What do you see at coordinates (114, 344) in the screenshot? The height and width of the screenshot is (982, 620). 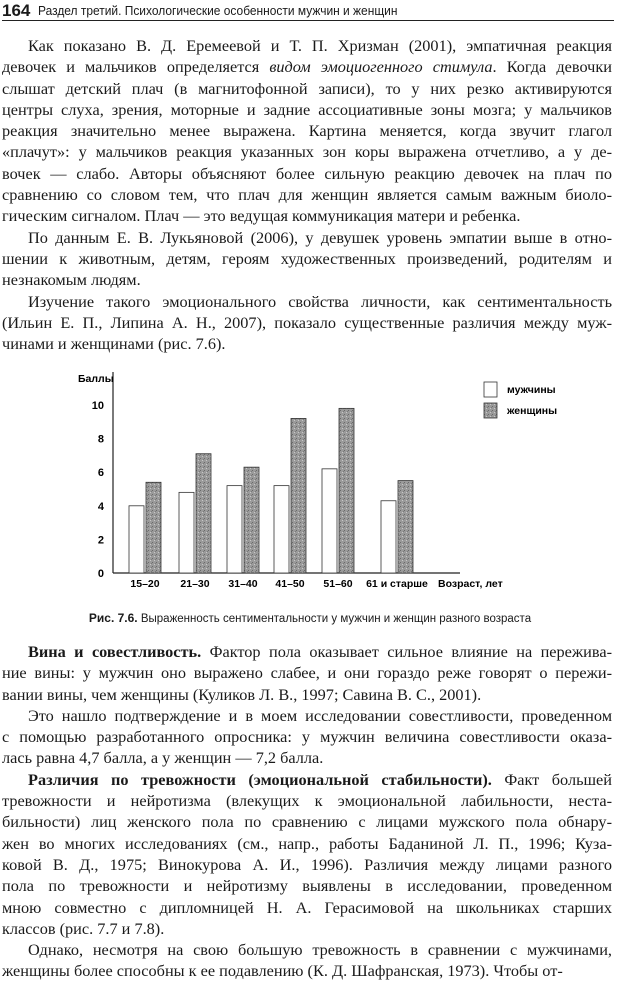 I see `text: чинами и женщинами (рис. 7.6).` at bounding box center [114, 344].